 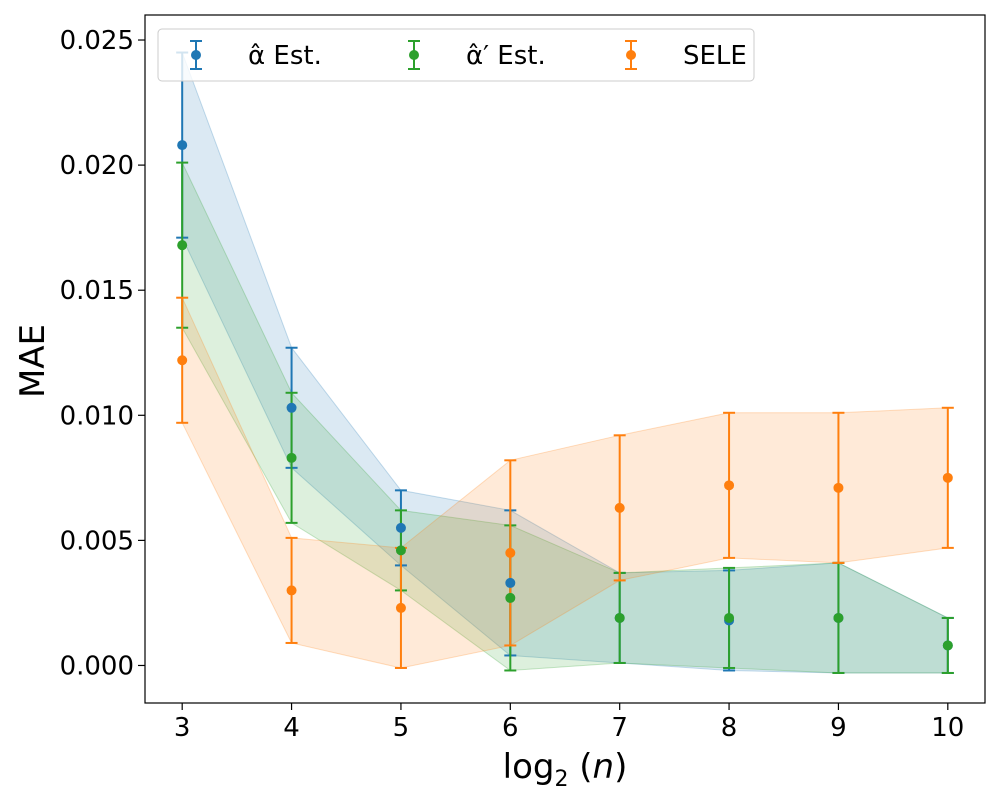 What do you see at coordinates (506, 56) in the screenshot?
I see `legend-label: α̂′ Est.` at bounding box center [506, 56].